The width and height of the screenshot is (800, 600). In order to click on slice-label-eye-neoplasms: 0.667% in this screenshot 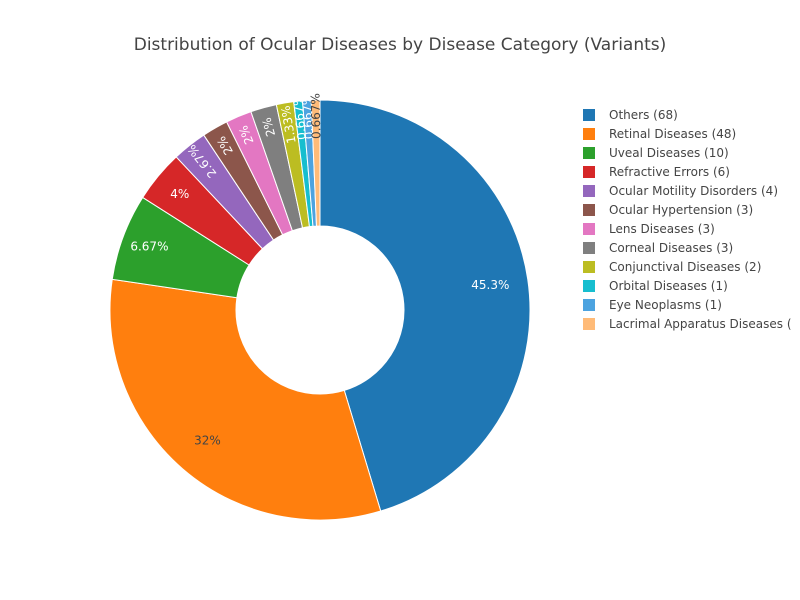, I will do `click(307, 116)`.